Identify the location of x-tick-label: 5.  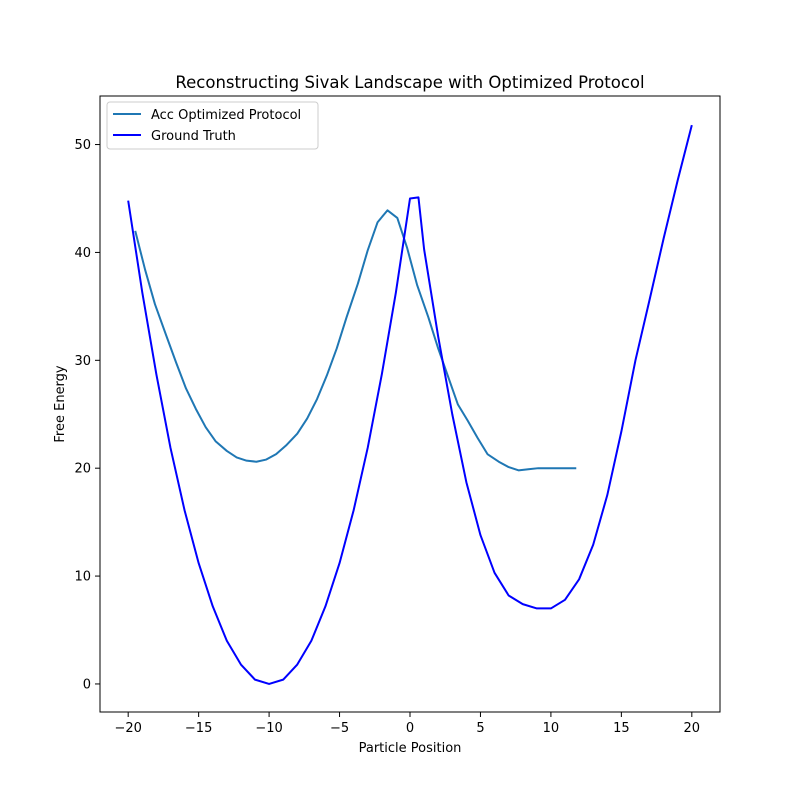
(480, 728).